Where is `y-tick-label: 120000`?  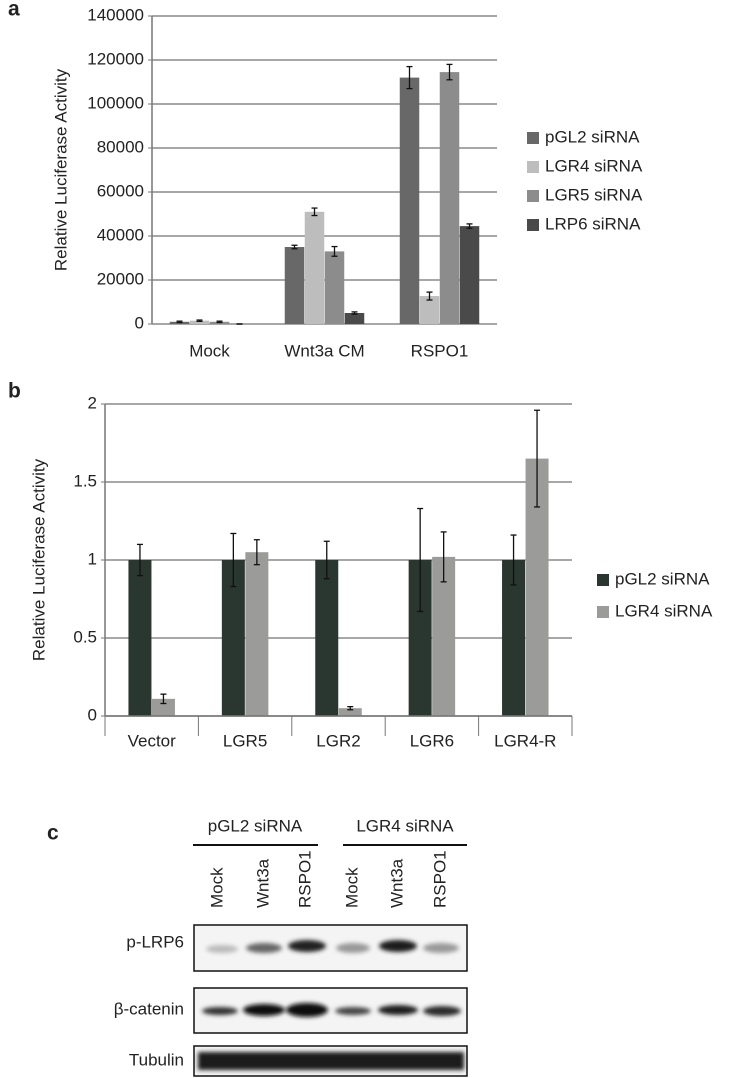
y-tick-label: 120000 is located at coordinates (115, 58).